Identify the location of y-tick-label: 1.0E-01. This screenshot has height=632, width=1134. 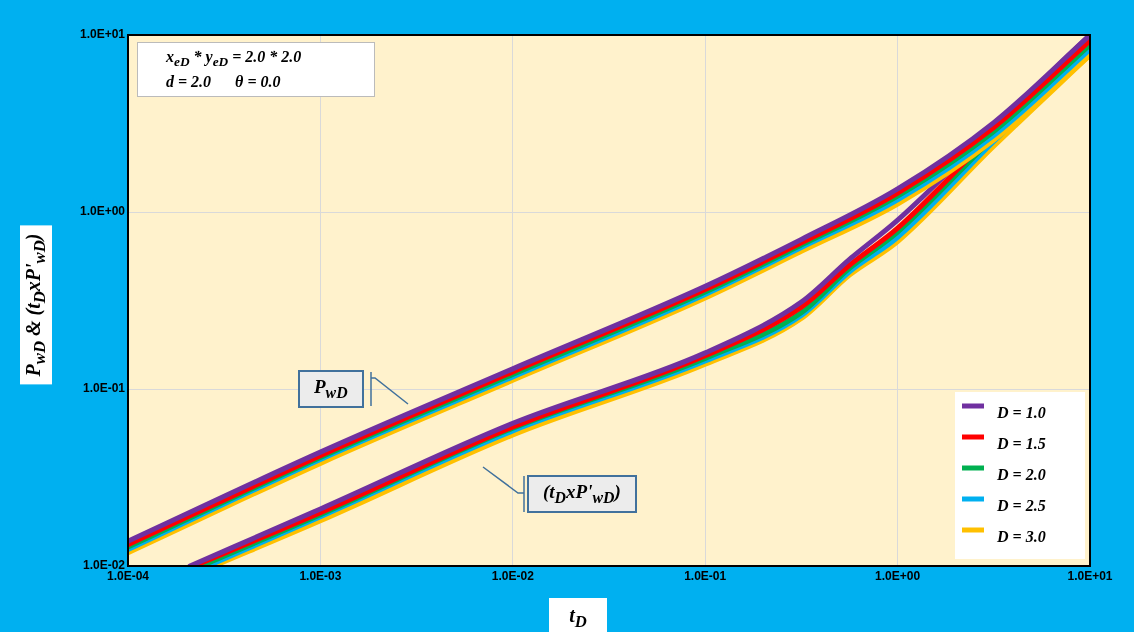
(104, 388).